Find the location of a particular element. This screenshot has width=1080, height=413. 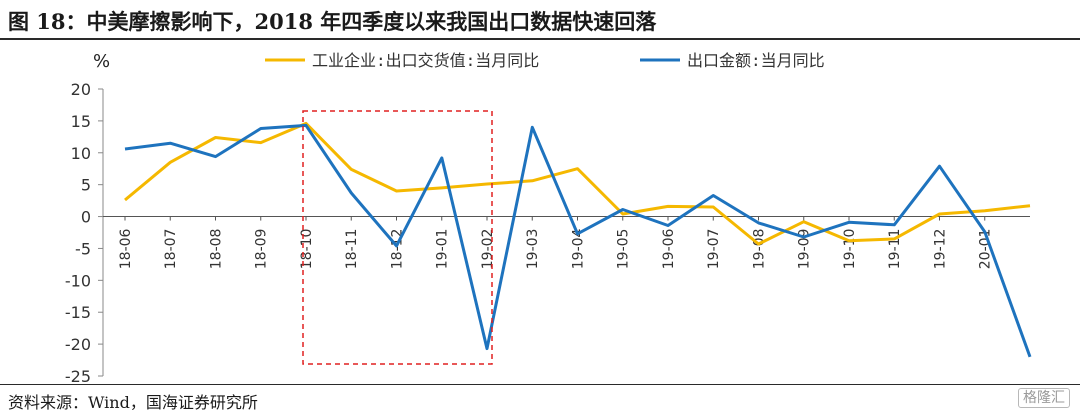

title-divider is located at coordinates (540, 39).